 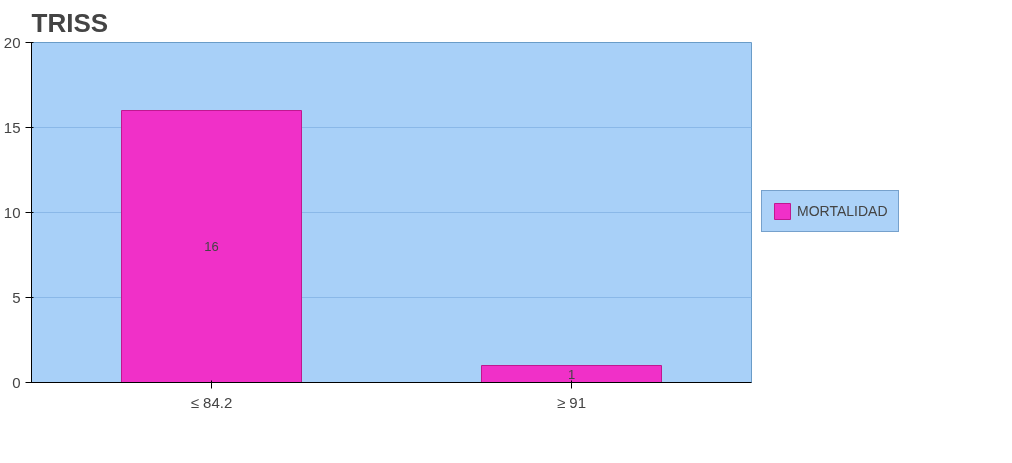 What do you see at coordinates (571, 374) in the screenshot?
I see `data-label: 1` at bounding box center [571, 374].